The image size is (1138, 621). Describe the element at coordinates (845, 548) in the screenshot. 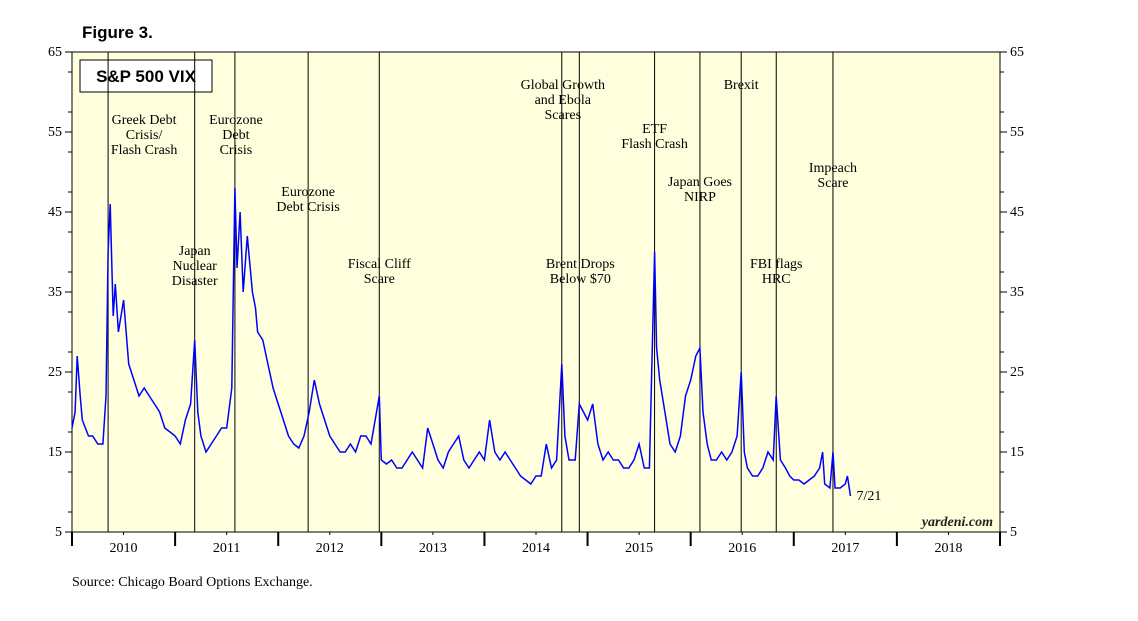

I see `x-tick-label: 2017` at that location.